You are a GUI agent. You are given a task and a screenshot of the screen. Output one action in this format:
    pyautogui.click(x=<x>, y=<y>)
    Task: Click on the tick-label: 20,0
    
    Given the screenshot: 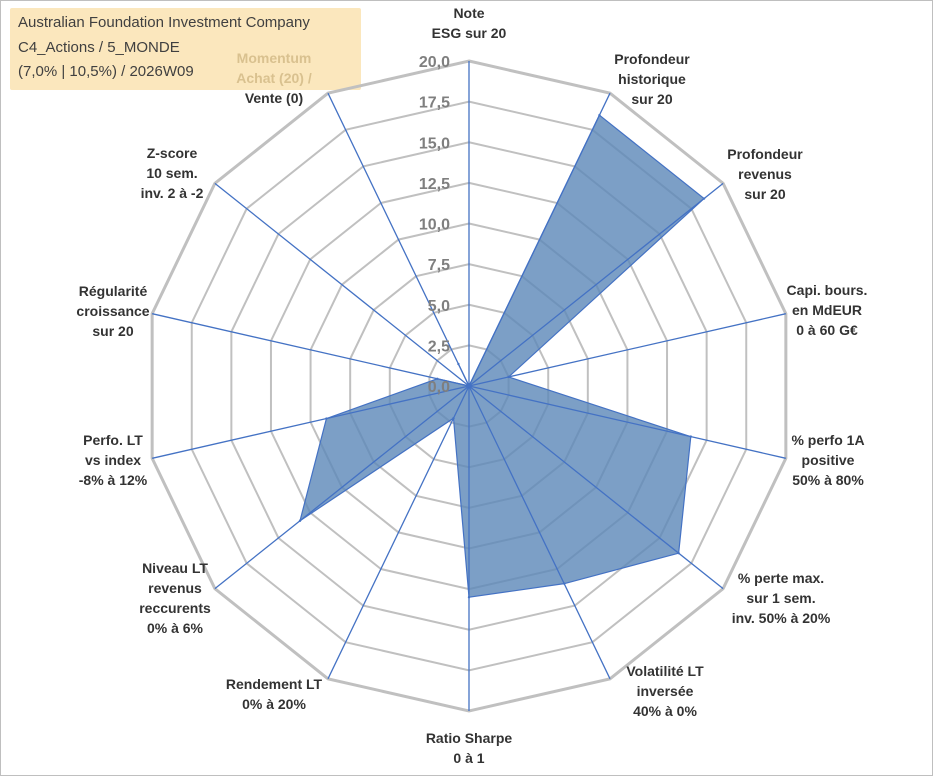 What is the action you would take?
    pyautogui.click(x=434, y=62)
    